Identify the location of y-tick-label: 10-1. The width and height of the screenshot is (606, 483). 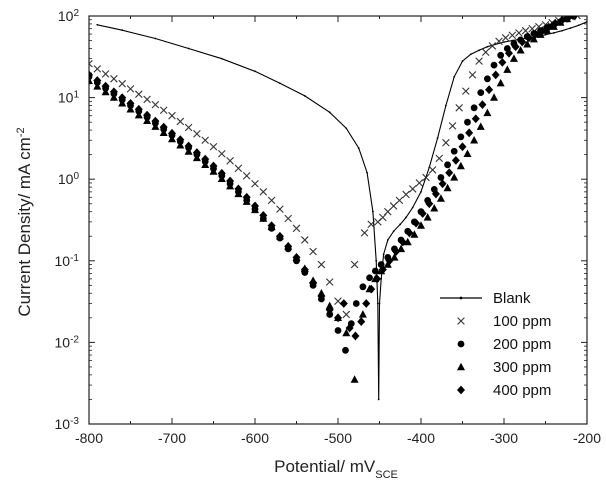
(67, 260).